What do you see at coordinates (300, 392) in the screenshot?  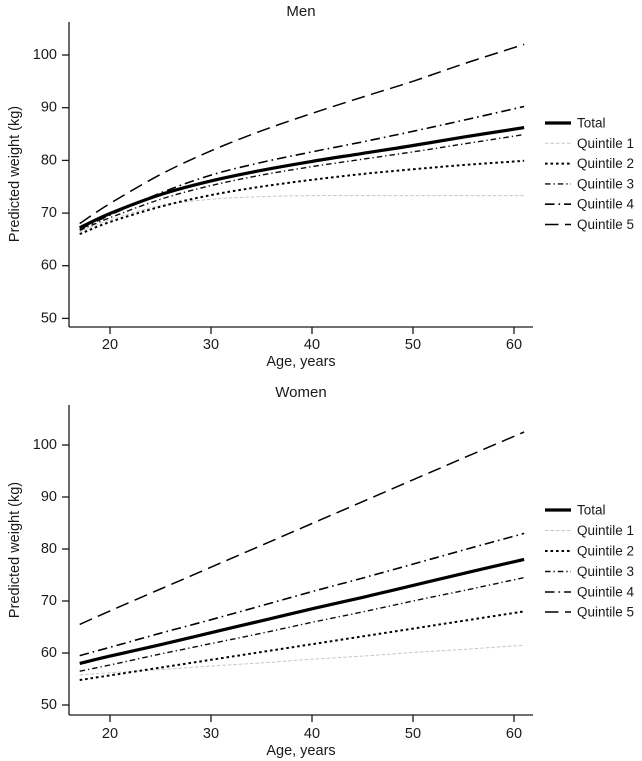 I see `chart-title-women: Women` at bounding box center [300, 392].